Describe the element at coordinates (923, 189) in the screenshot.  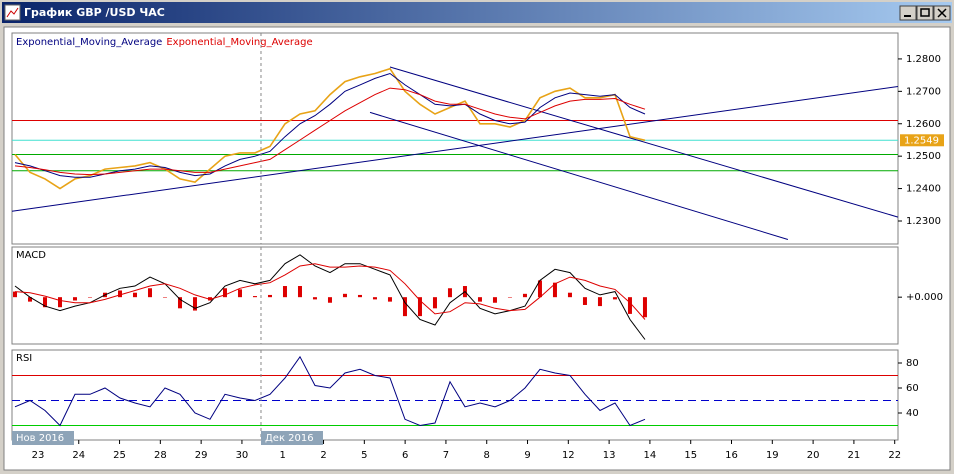
I see `y-tick-label: 1.2400` at that location.